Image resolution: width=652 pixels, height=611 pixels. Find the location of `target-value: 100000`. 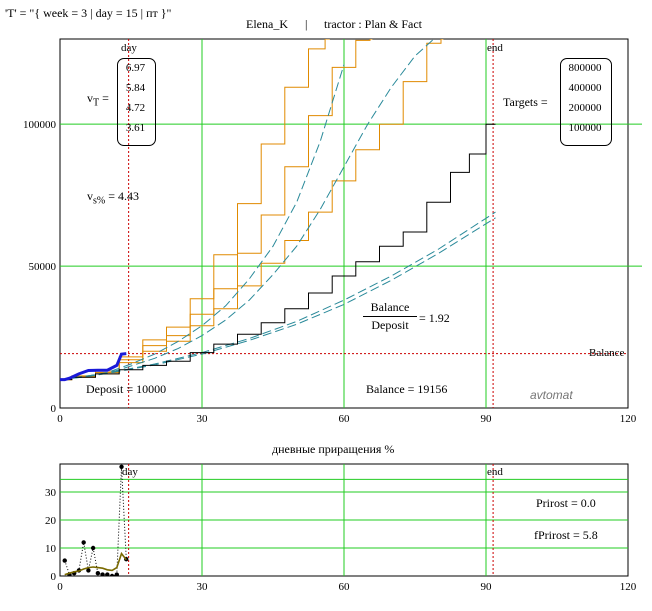

target-value: 100000 is located at coordinates (585, 128).